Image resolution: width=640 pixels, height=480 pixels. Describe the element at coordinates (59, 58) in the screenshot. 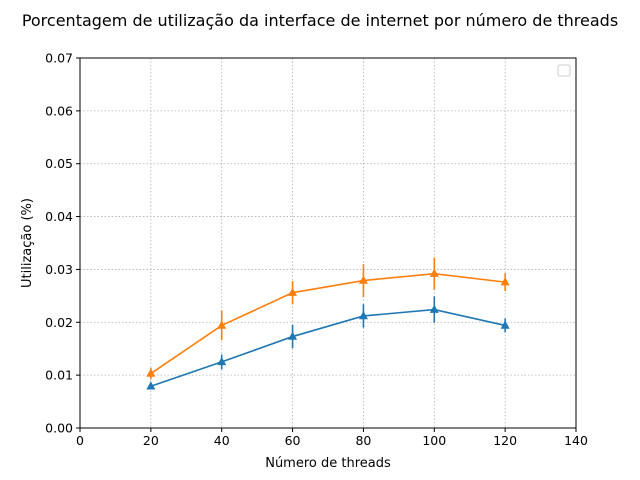

I see `y-tick-label: 0.07` at that location.